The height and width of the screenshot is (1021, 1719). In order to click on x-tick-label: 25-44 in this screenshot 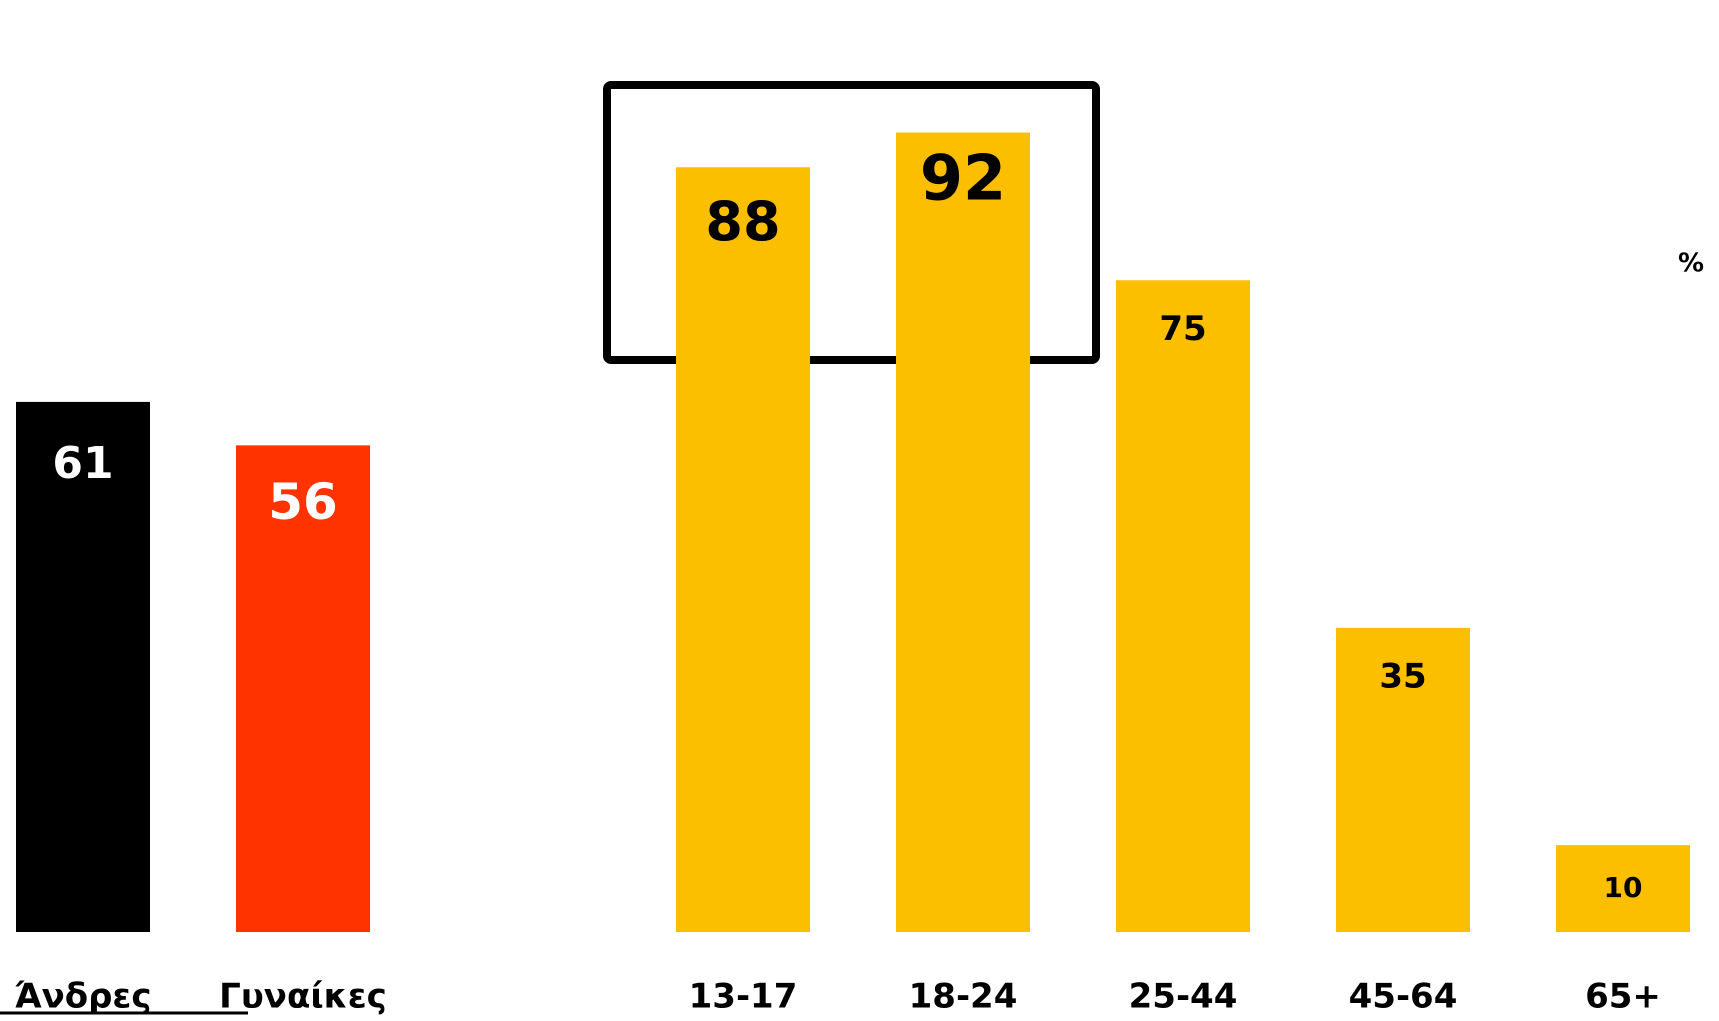, I will do `click(1183, 997)`.